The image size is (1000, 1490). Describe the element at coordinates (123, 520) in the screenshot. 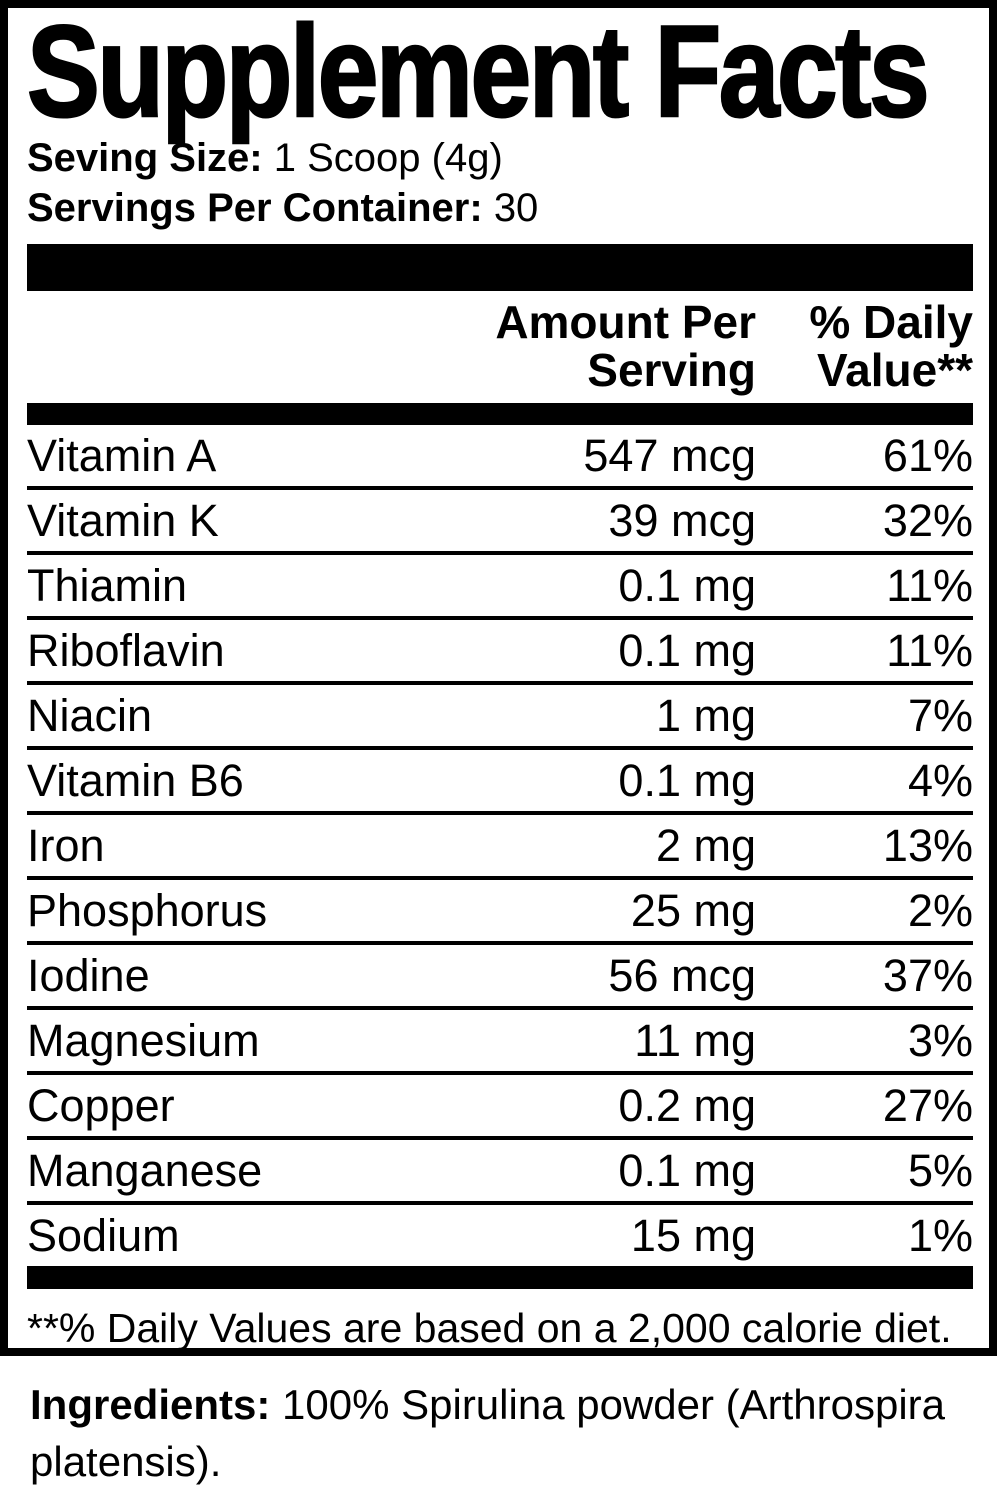

I see `nutrient-name: Vitamin K` at that location.